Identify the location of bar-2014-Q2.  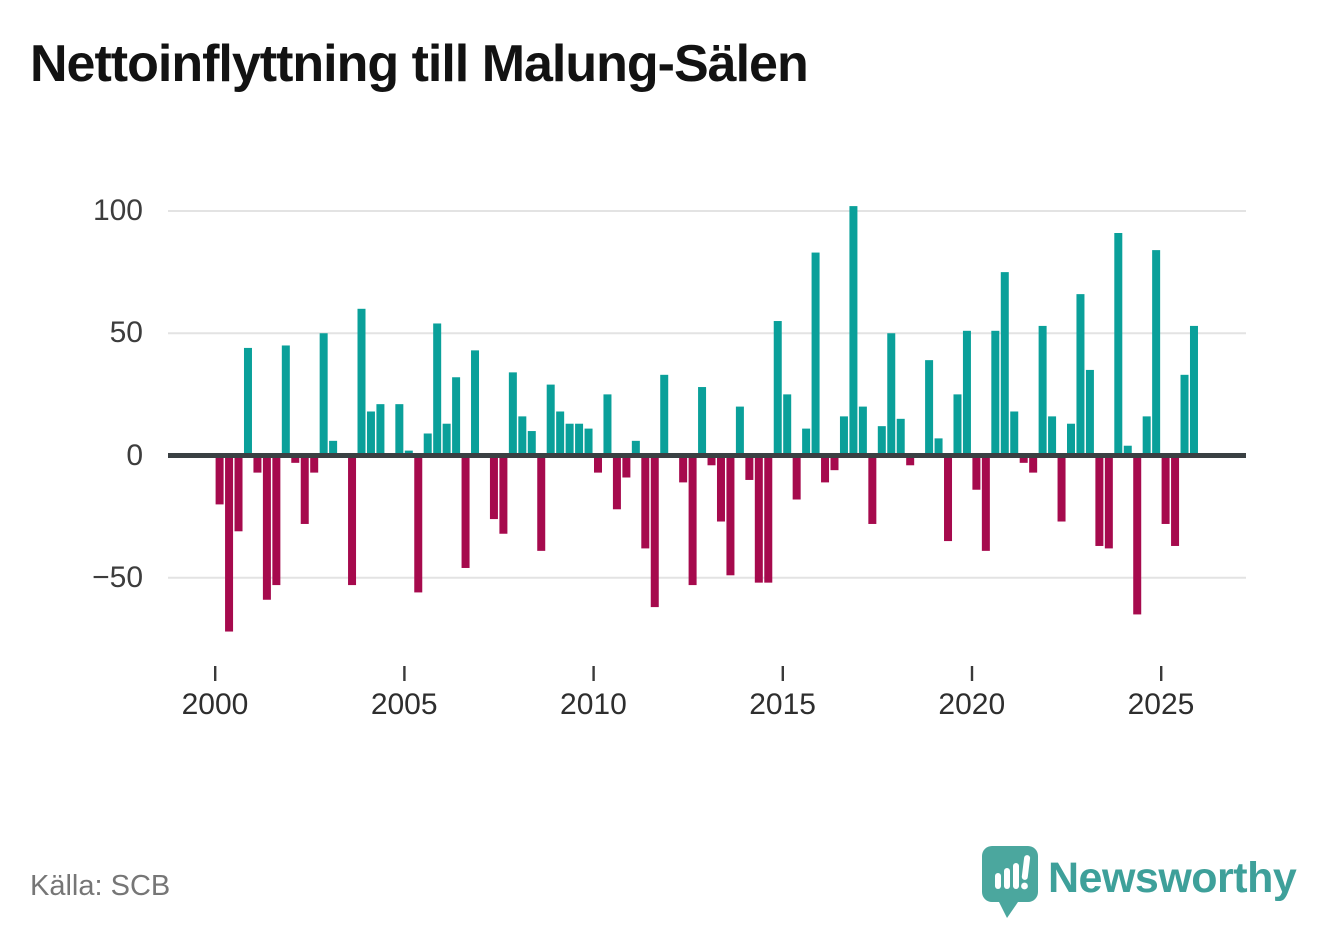
(758, 519).